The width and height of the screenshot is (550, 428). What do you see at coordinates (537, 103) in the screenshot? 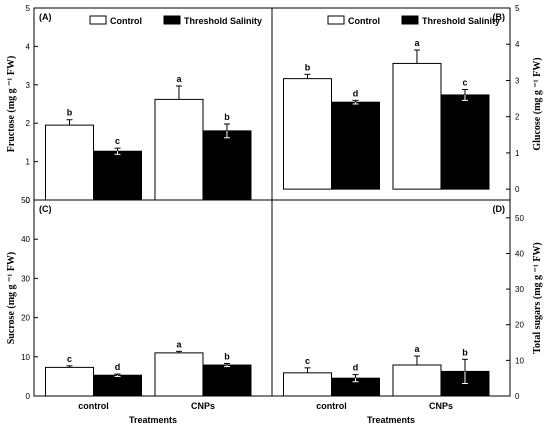
I see `y-axis-label: Glucose (mg g ⁻¹ FW)` at bounding box center [537, 103].